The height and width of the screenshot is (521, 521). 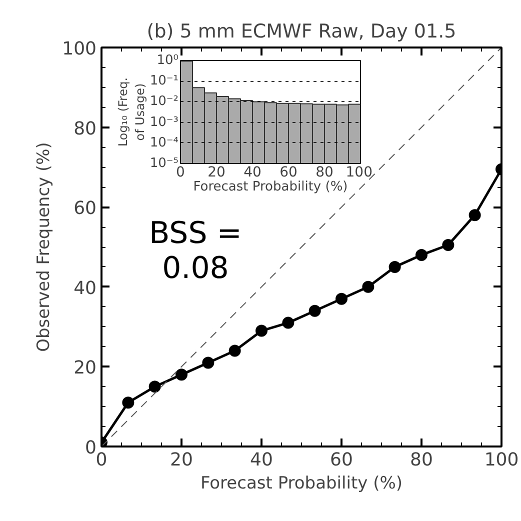 What do you see at coordinates (44, 247) in the screenshot?
I see `y-axis-title: Observed Frequency (%)` at bounding box center [44, 247].